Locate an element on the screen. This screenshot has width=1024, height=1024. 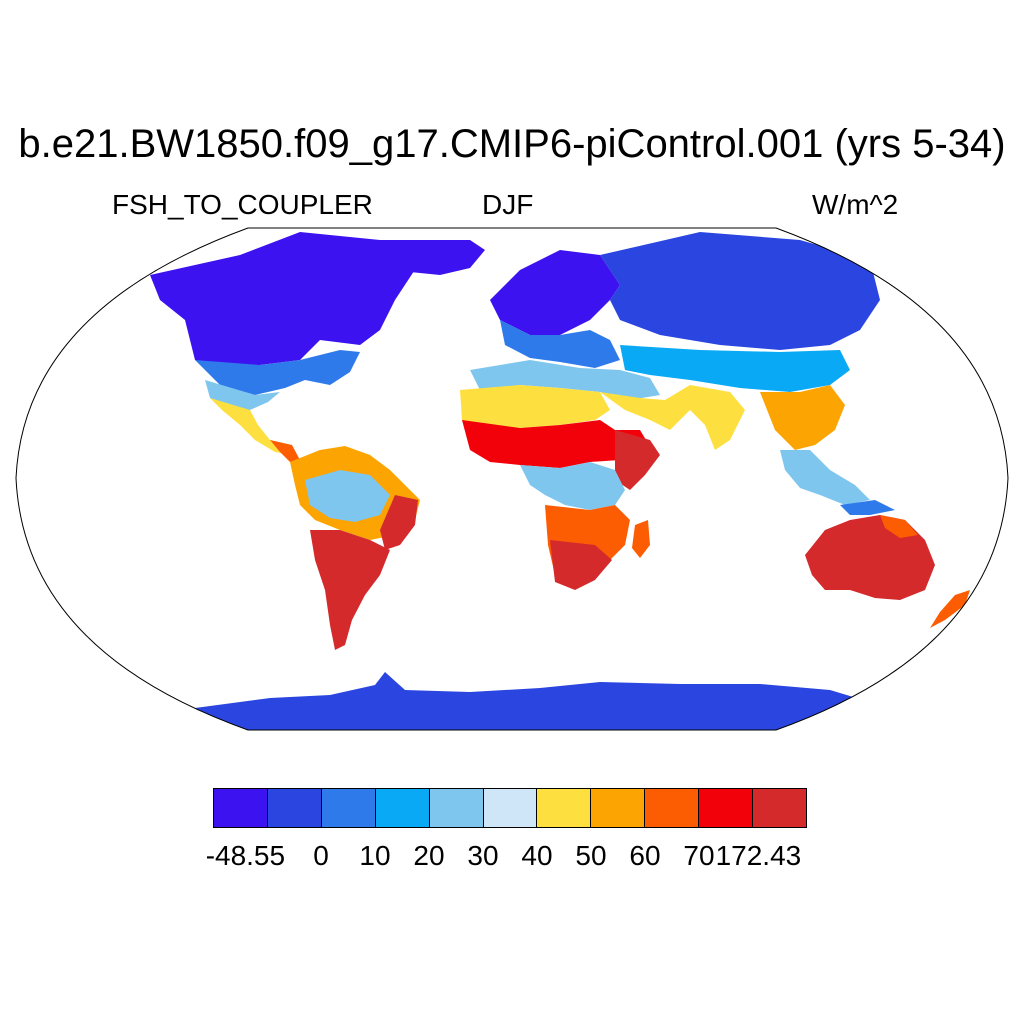
colorbar-tick-label: -48.55 is located at coordinates (245, 855).